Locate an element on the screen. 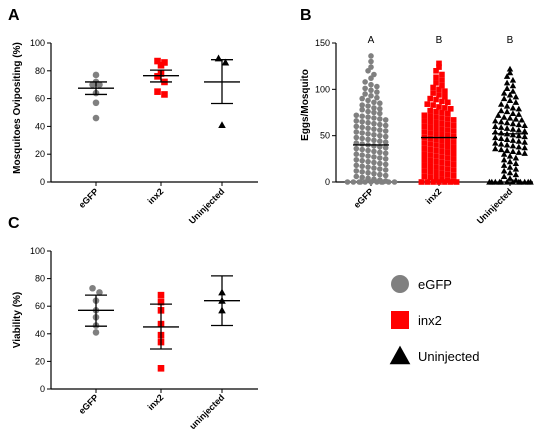  y-tick-label: 100 is located at coordinates (37, 251).